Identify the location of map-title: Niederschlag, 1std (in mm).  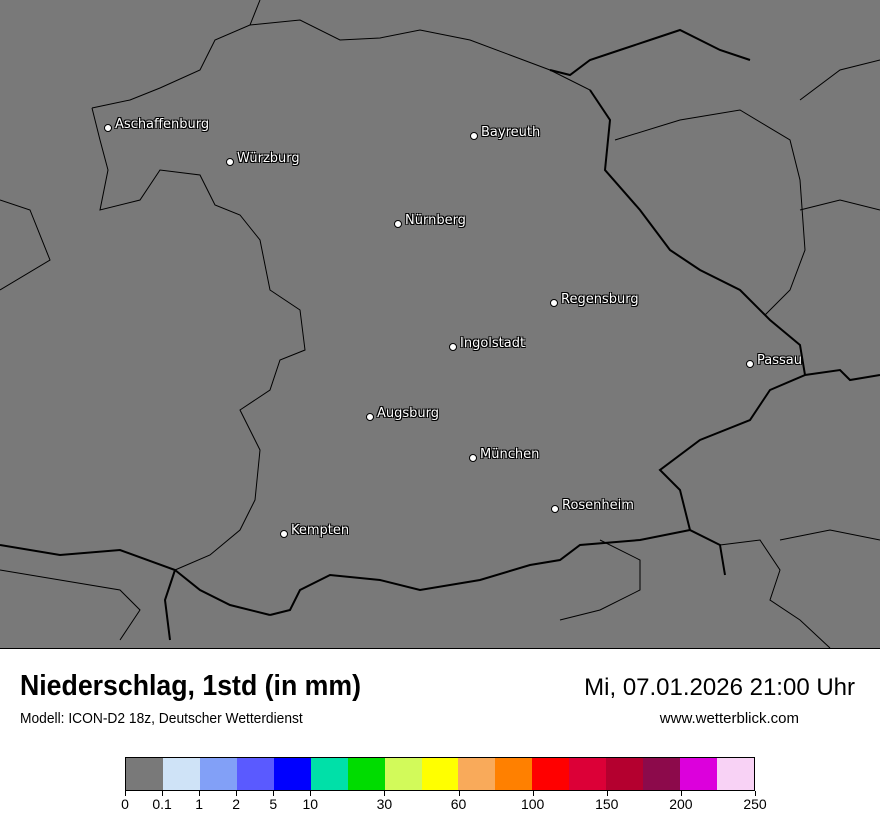
(191, 686).